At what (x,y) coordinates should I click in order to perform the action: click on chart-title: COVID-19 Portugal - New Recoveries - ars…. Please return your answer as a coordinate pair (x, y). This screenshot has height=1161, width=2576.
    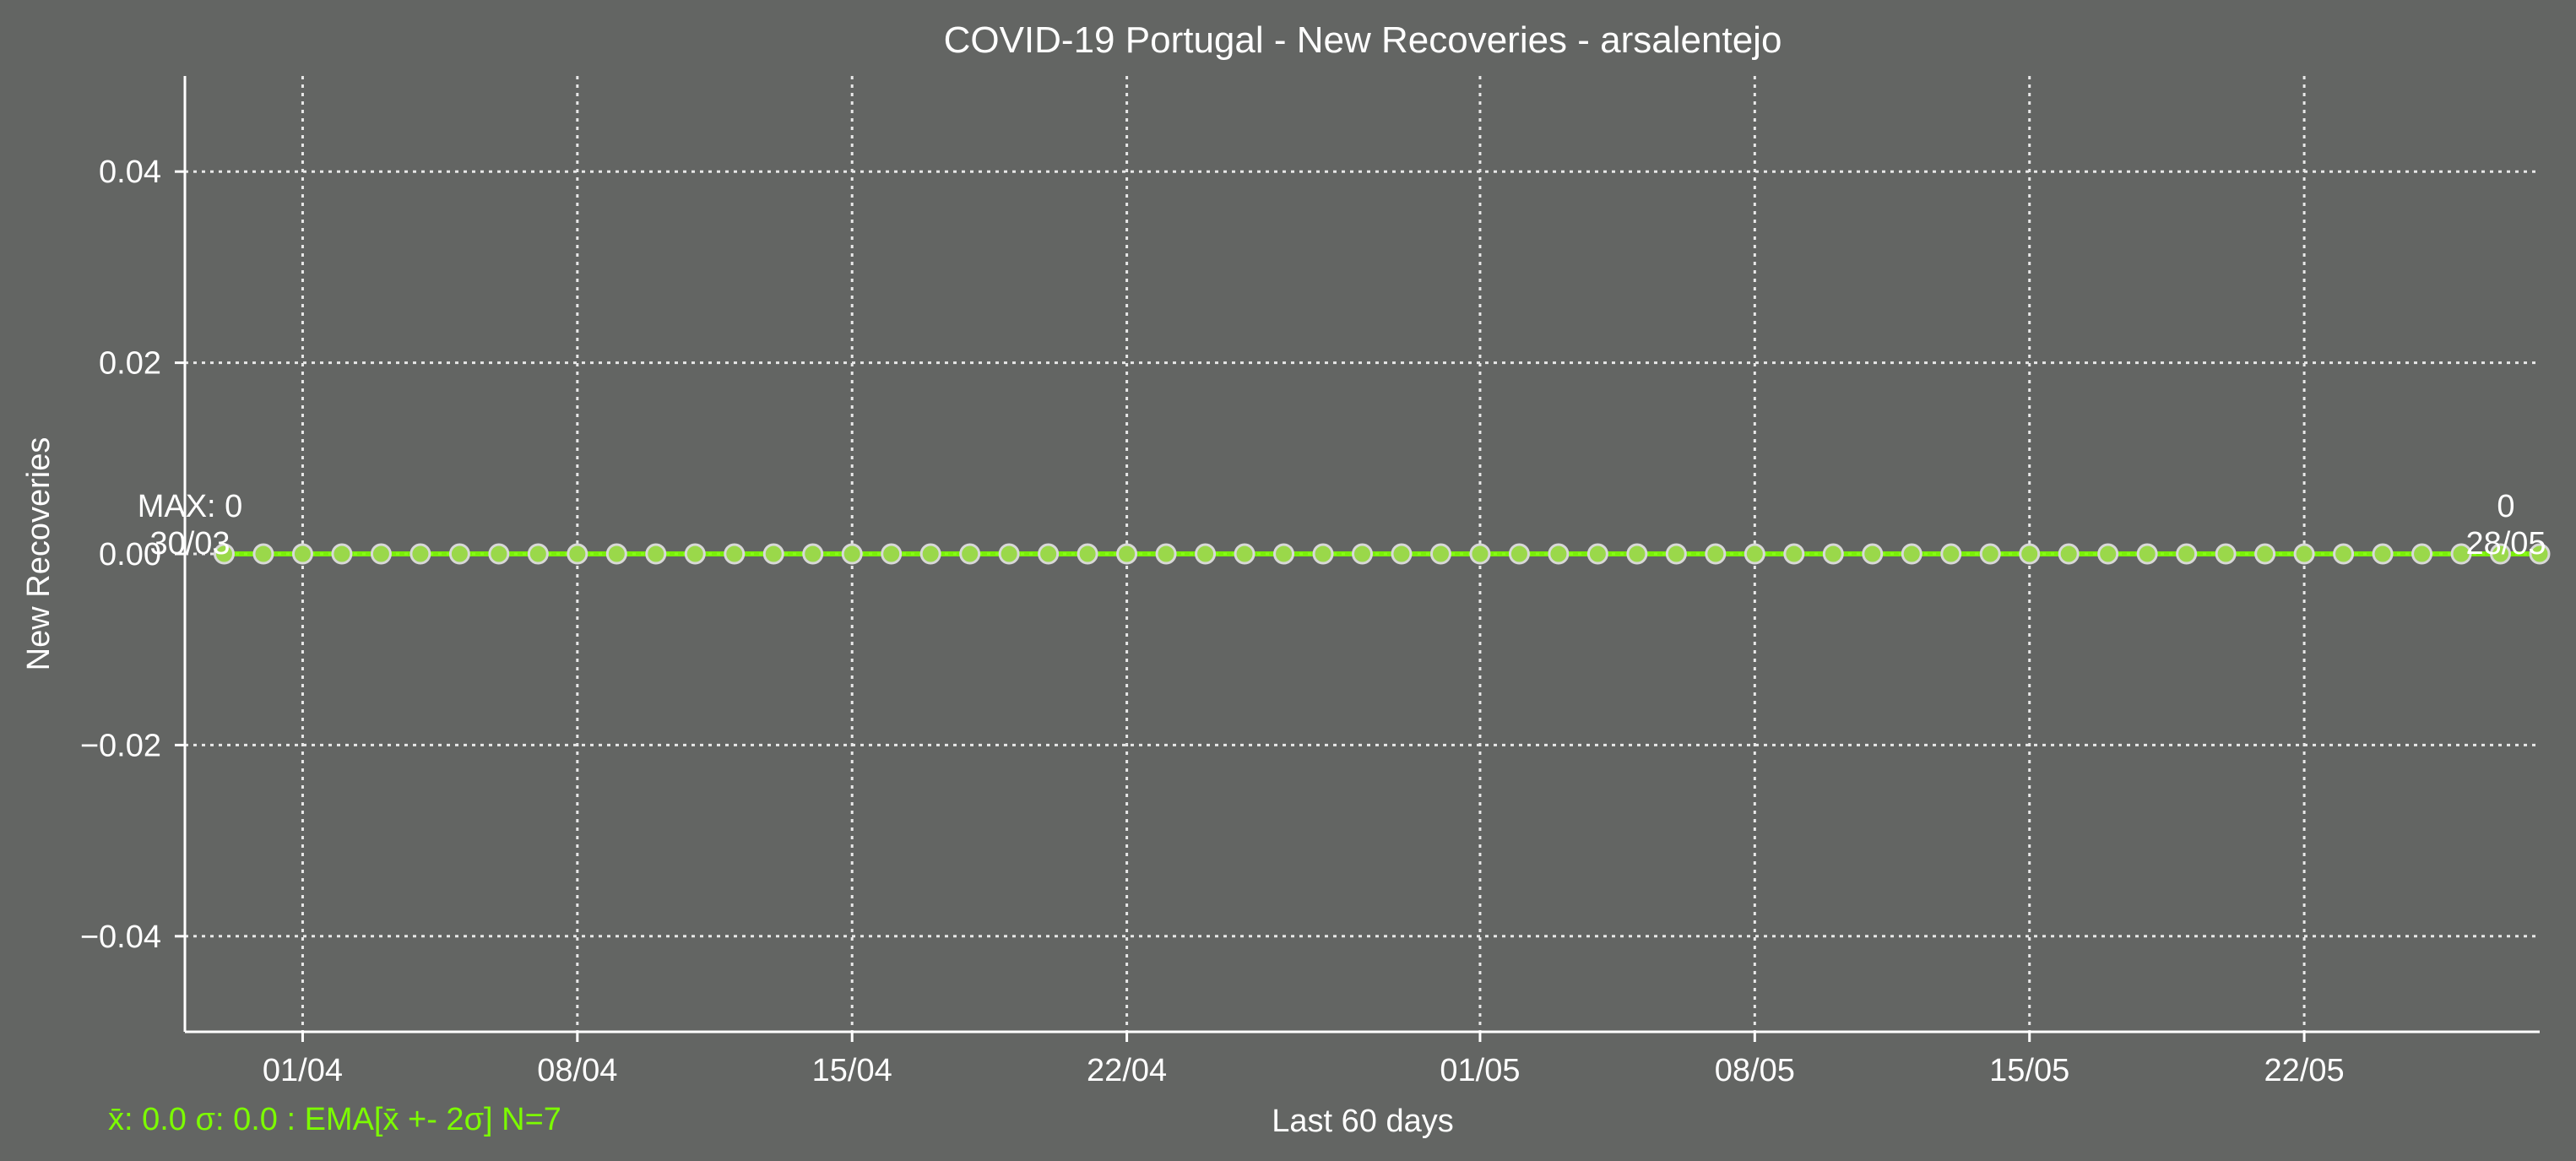
    Looking at the image, I should click on (1363, 40).